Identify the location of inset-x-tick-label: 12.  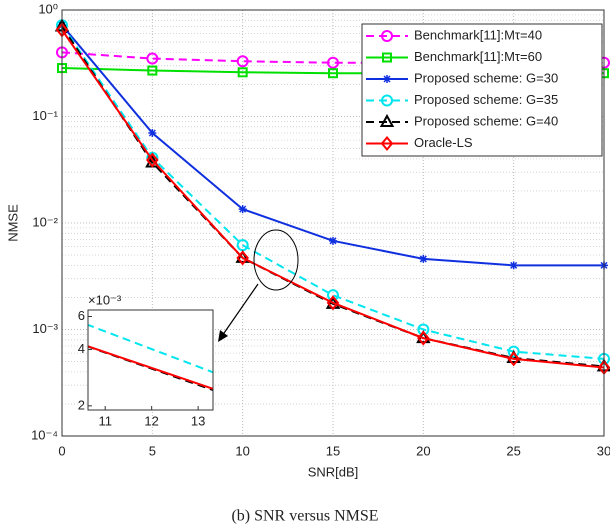
(151, 420).